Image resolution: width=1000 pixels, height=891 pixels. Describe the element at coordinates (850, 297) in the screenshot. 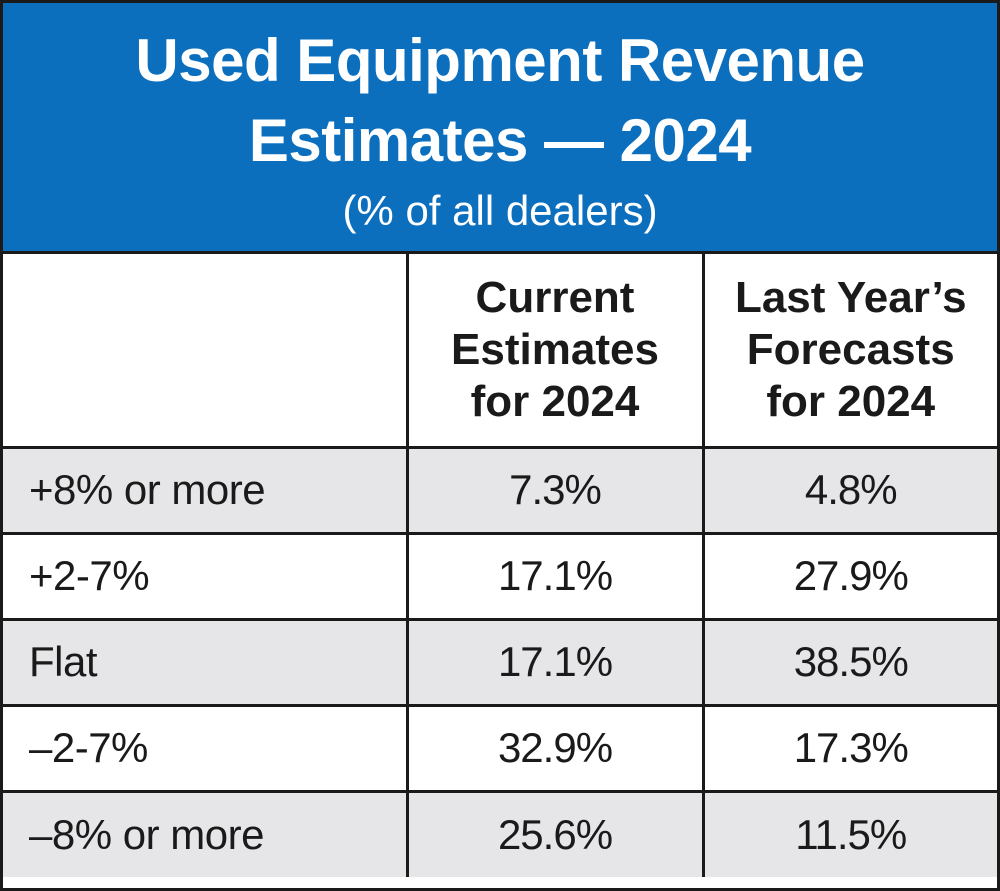

I see `column-header-last-year-line: Last Year’s` at that location.